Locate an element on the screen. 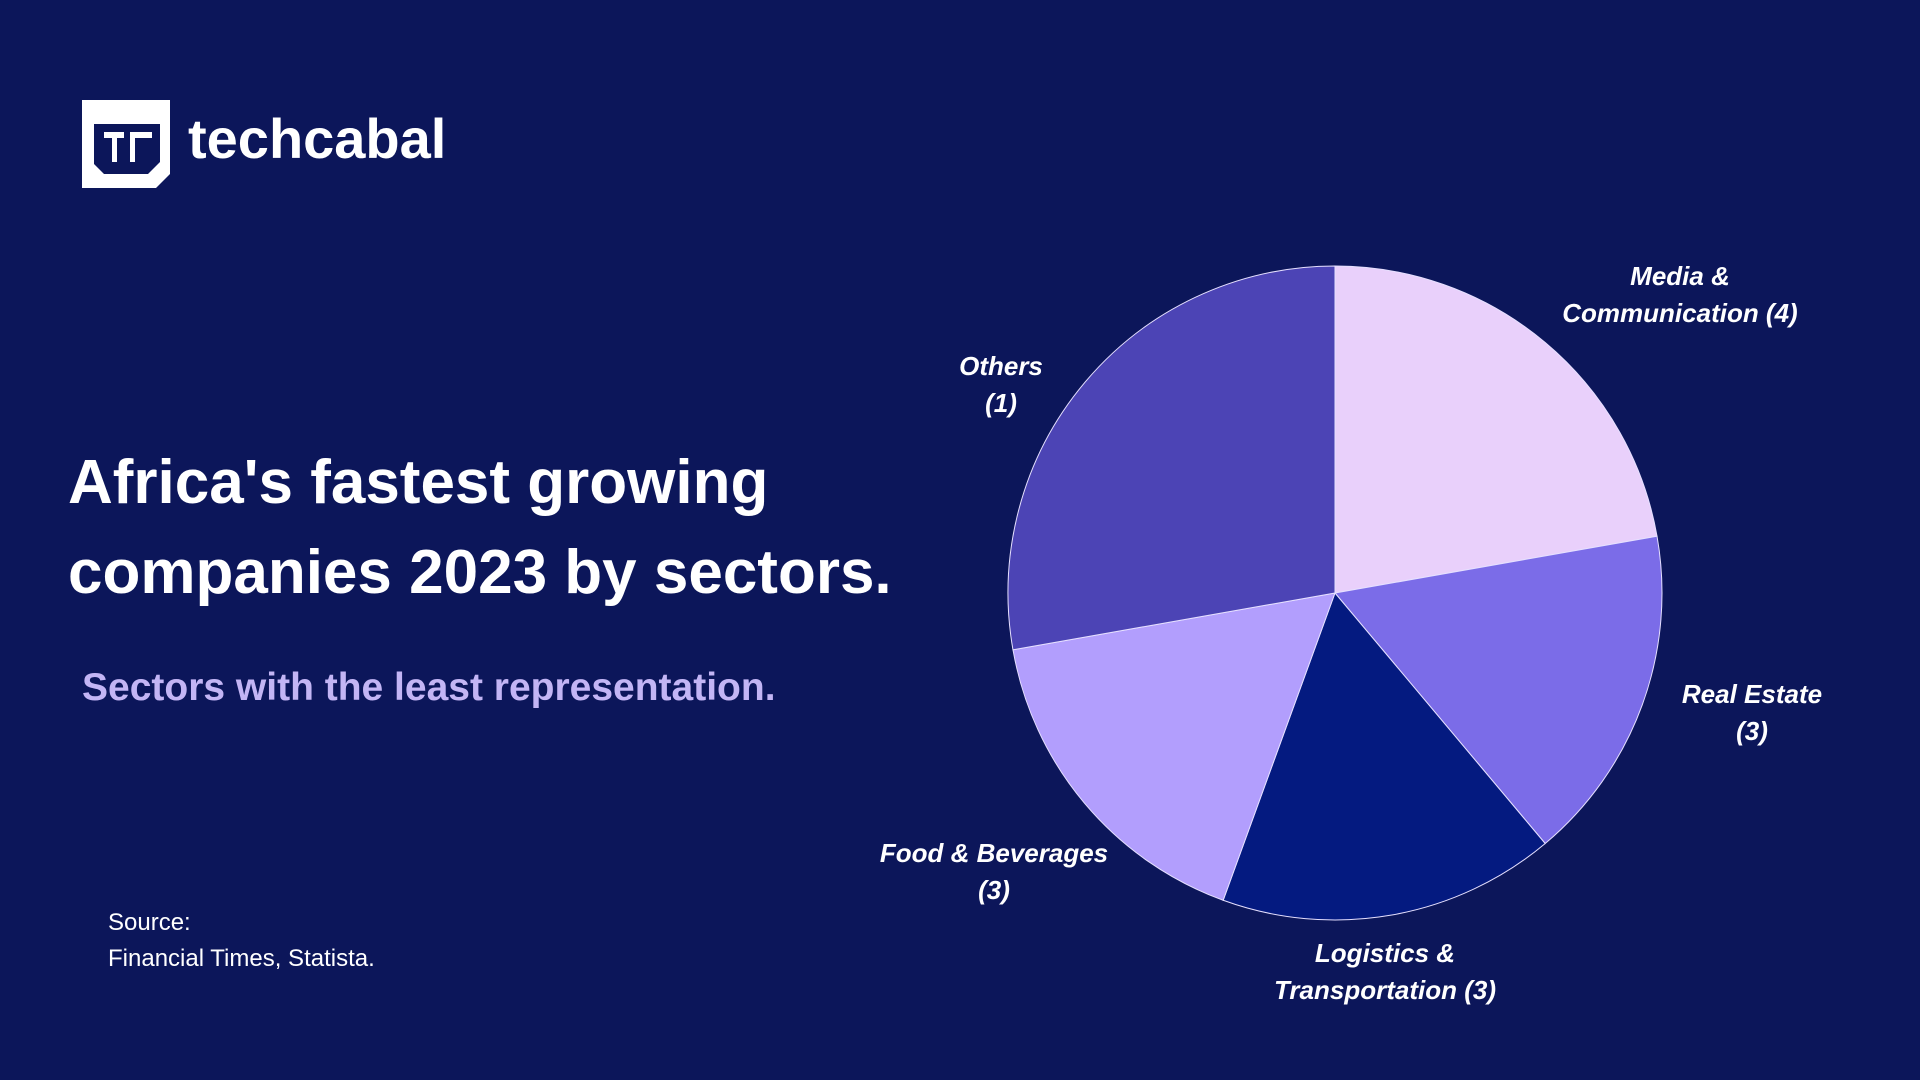 This screenshot has height=1080, width=1920. pie-slice-logistics-transportation is located at coordinates (1384, 756).